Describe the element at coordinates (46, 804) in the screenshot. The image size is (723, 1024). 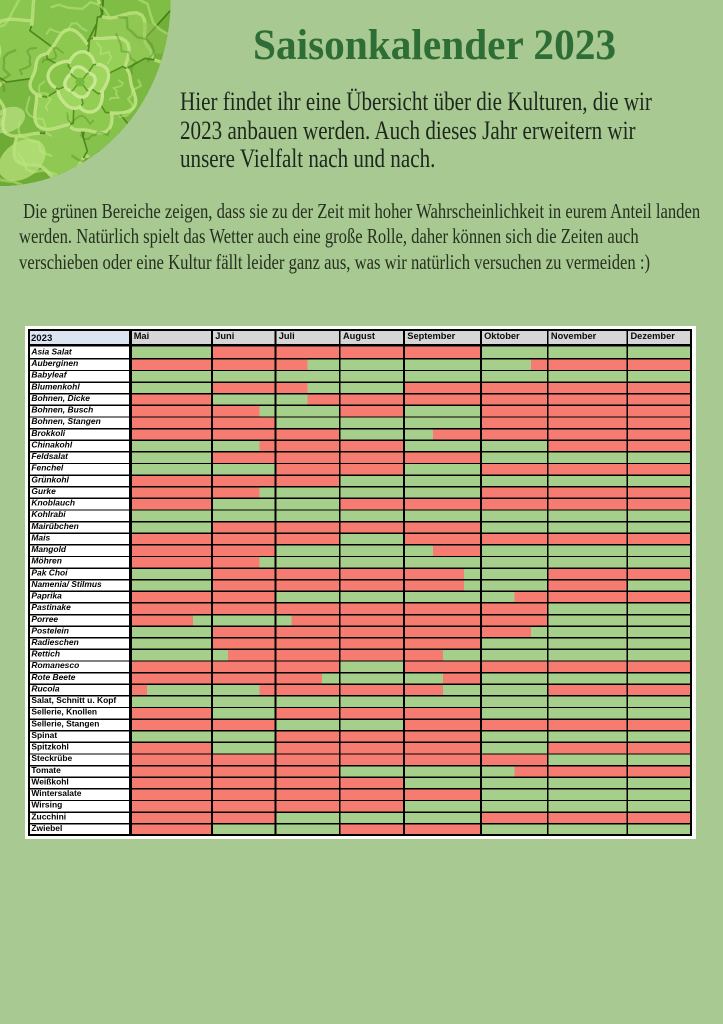
I see `svg-text: Wirsing` at that location.